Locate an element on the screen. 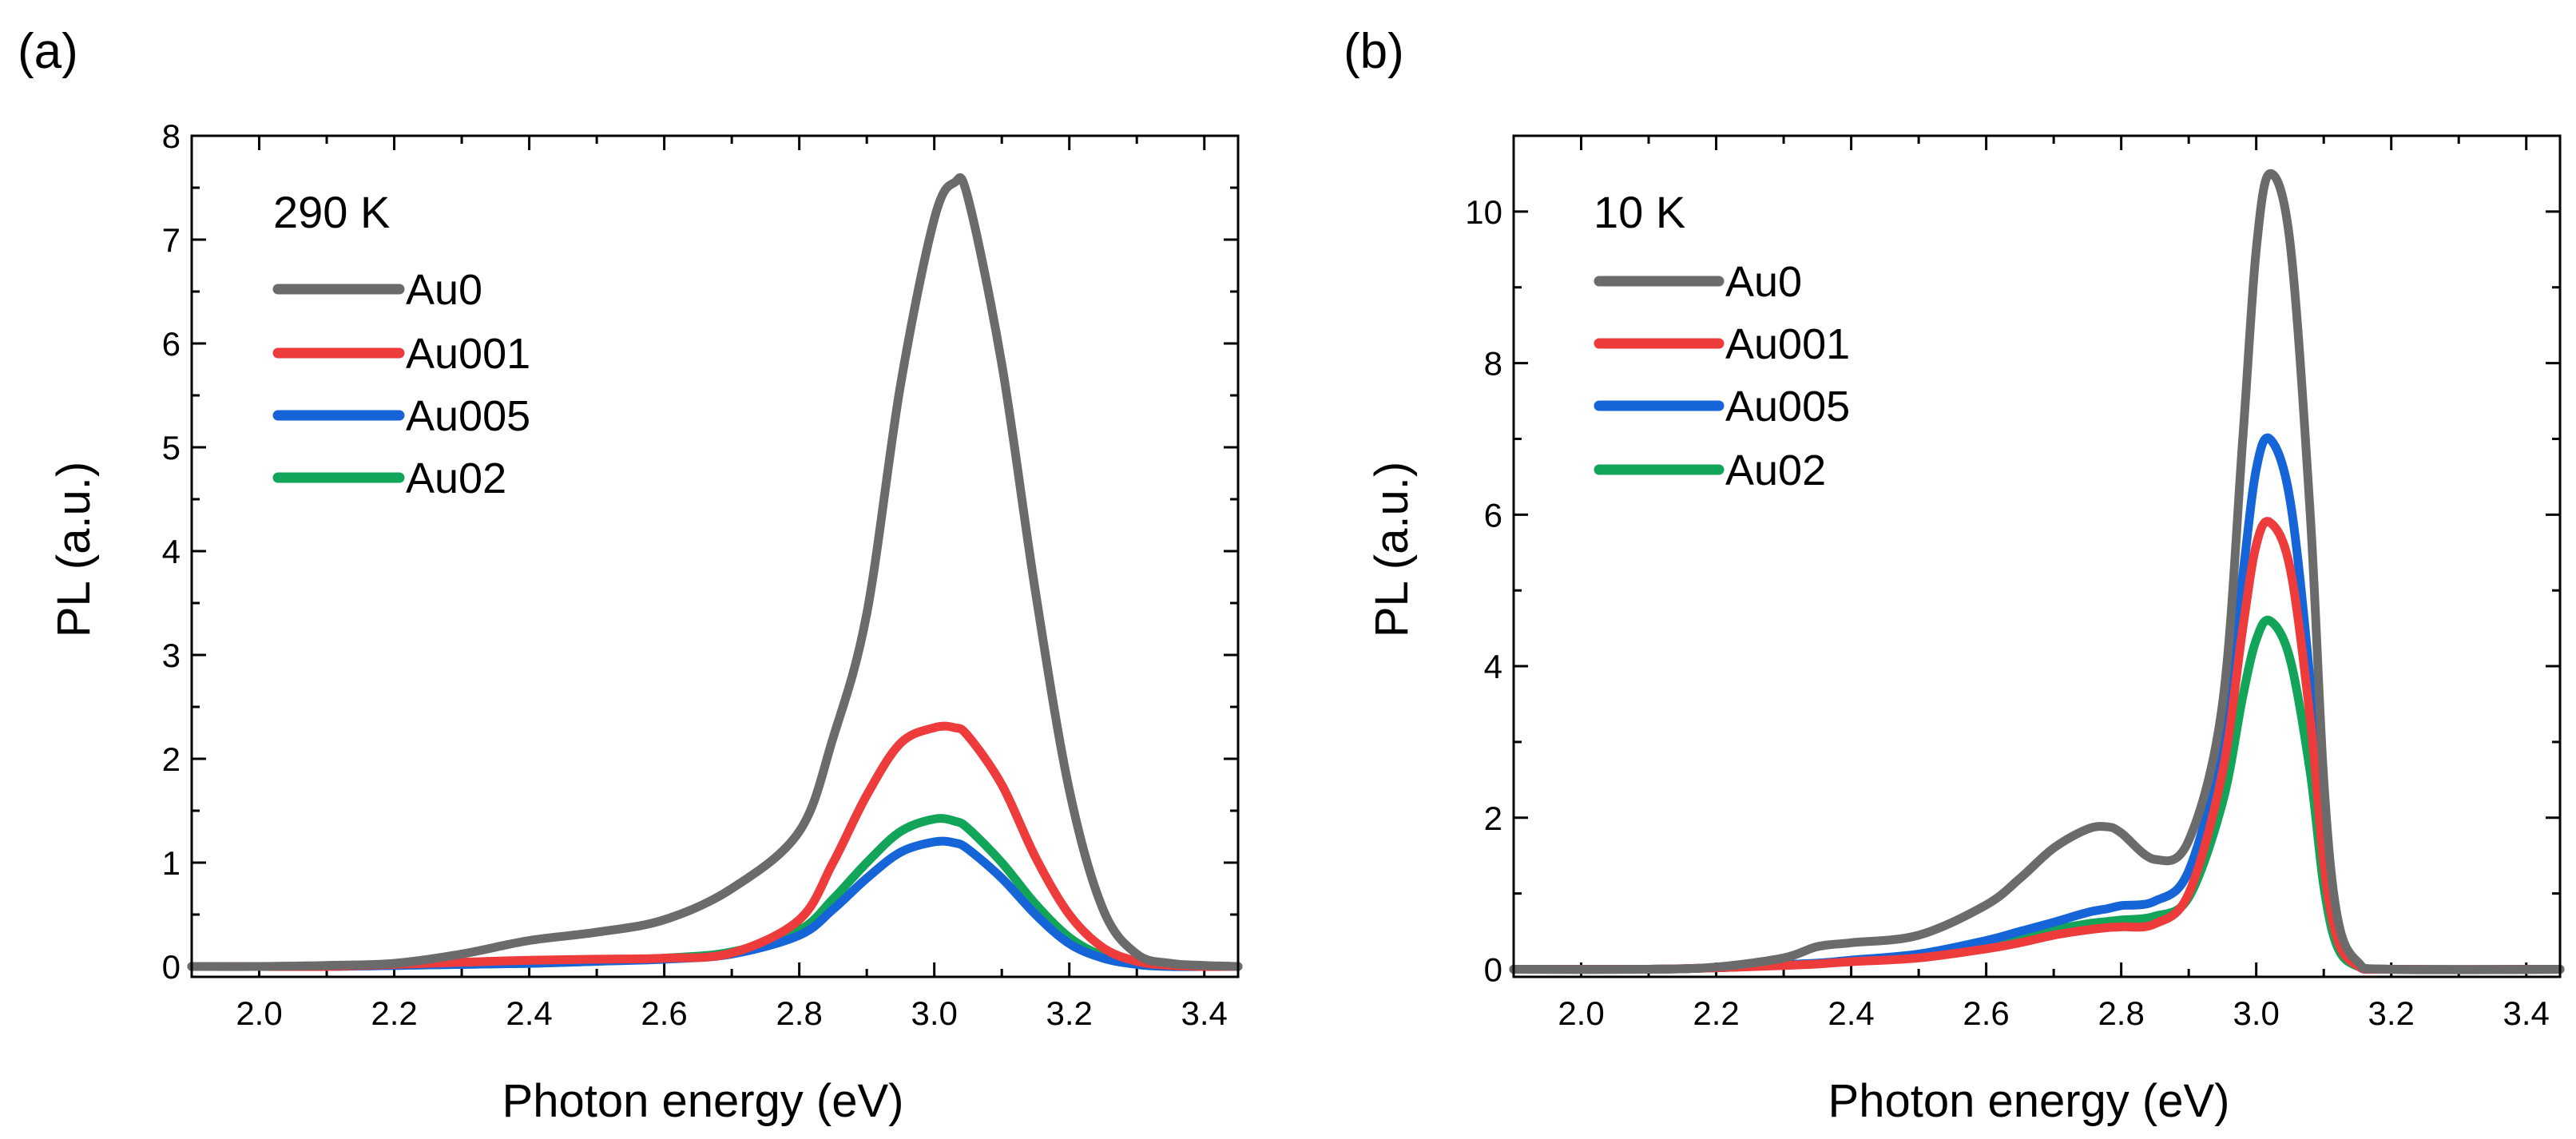 This screenshot has width=2576, height=1139. panel-b-legend-label-au02: Au02 is located at coordinates (1776, 470).